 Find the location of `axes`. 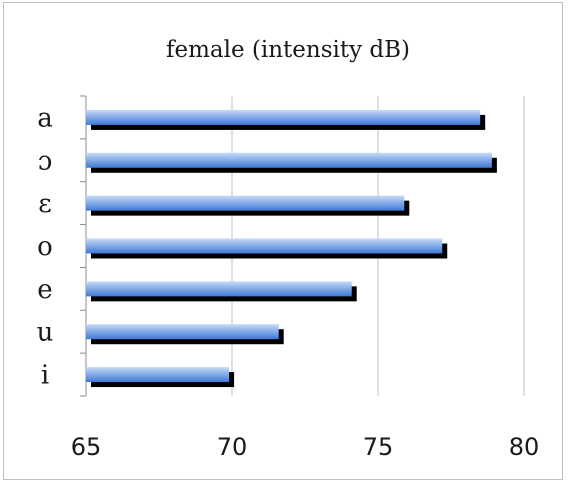

axes is located at coordinates (83, 246).